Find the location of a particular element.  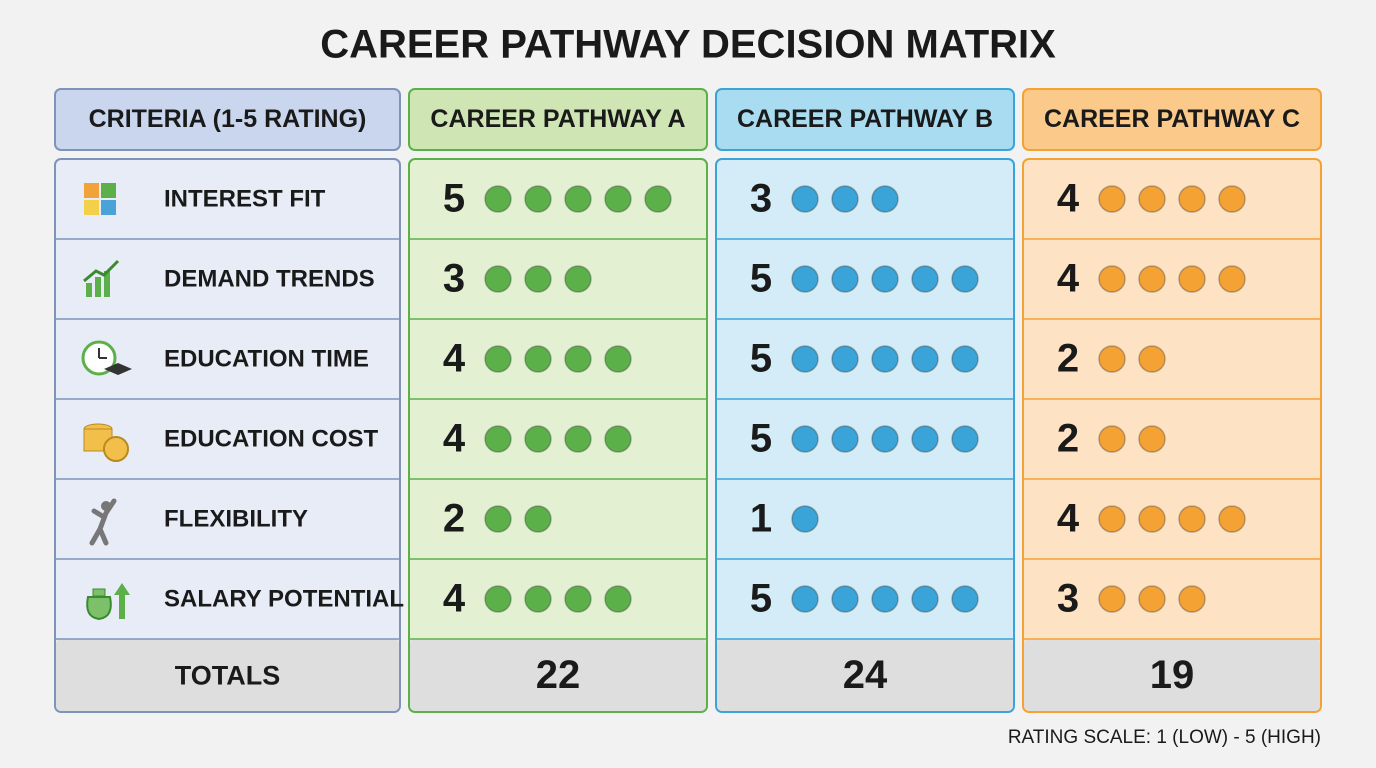

criteria-label: EDUCATION COST is located at coordinates (271, 438).